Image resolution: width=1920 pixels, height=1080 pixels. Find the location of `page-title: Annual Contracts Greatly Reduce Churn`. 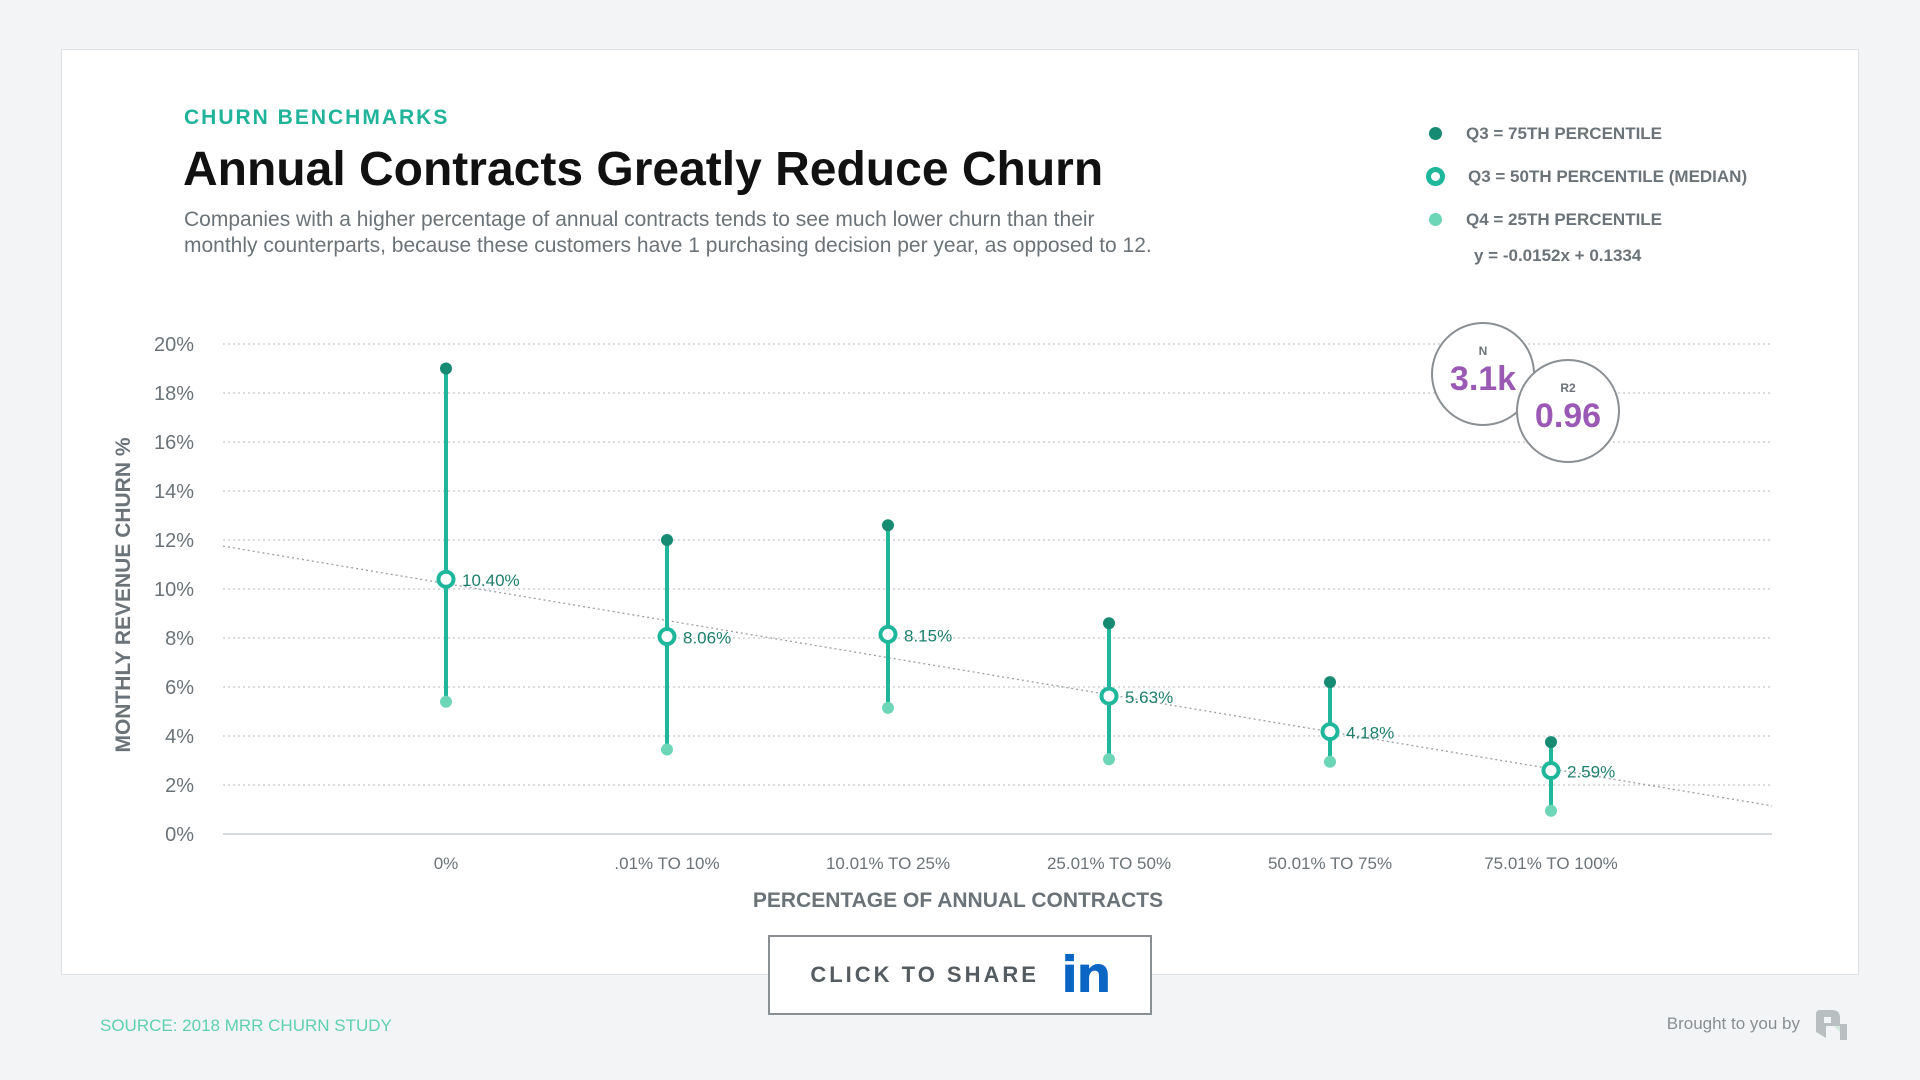

page-title: Annual Contracts Greatly Reduce Churn is located at coordinates (643, 169).